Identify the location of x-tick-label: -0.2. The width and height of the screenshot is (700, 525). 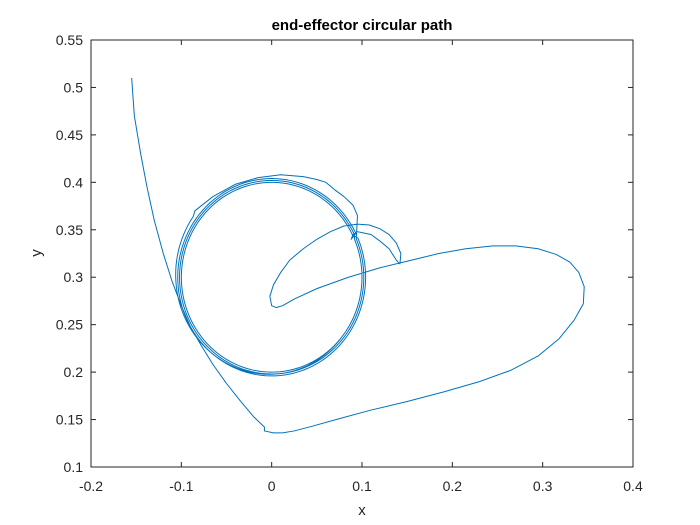
(91, 486).